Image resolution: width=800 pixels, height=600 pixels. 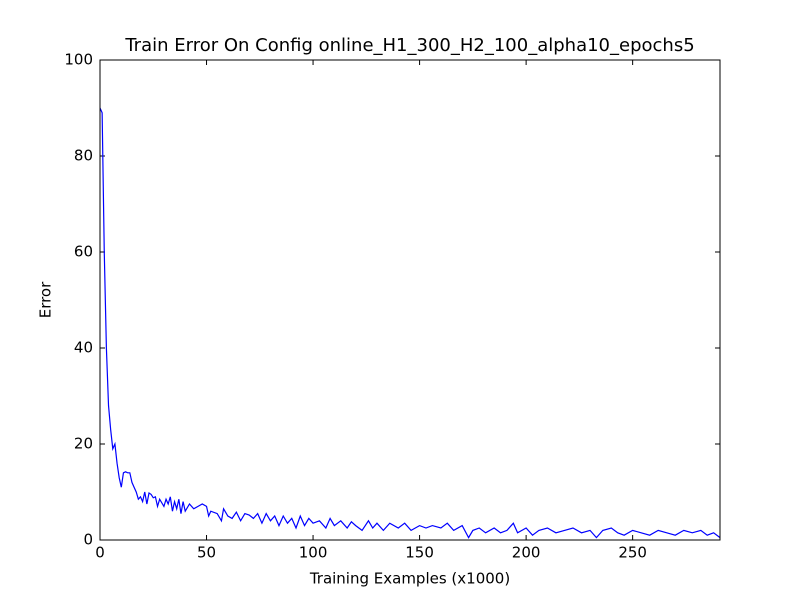 I want to click on x-tick-label: 0, so click(x=100, y=553).